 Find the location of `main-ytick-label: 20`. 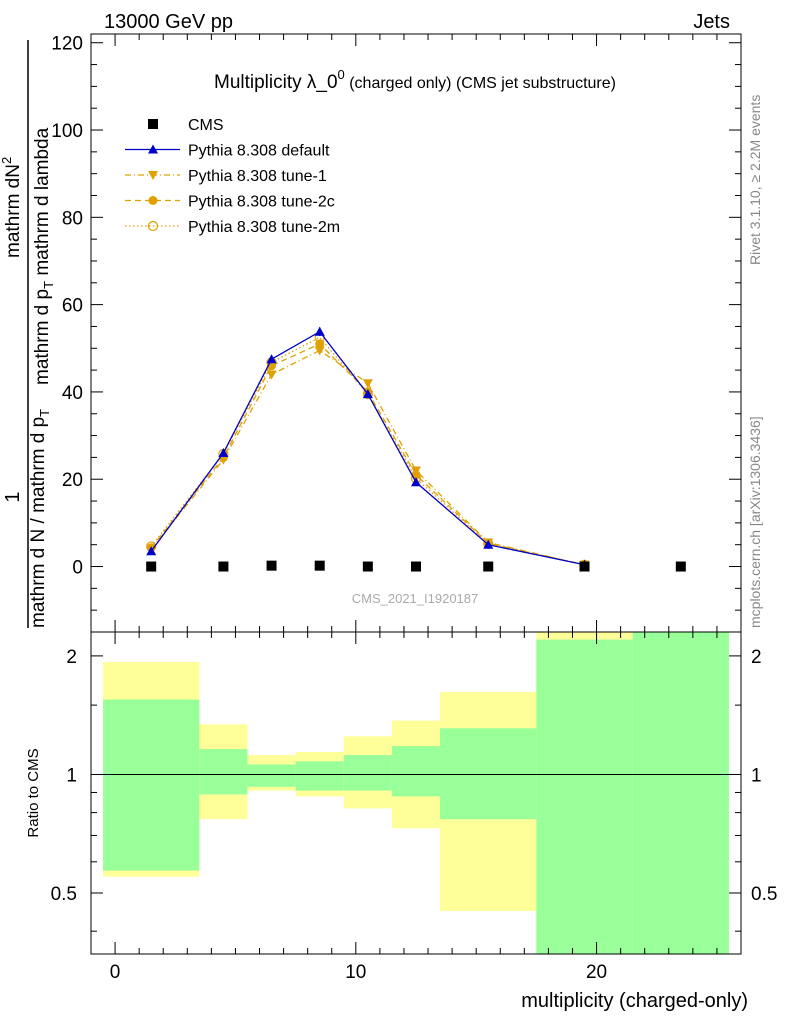

main-ytick-label: 20 is located at coordinates (72, 480).